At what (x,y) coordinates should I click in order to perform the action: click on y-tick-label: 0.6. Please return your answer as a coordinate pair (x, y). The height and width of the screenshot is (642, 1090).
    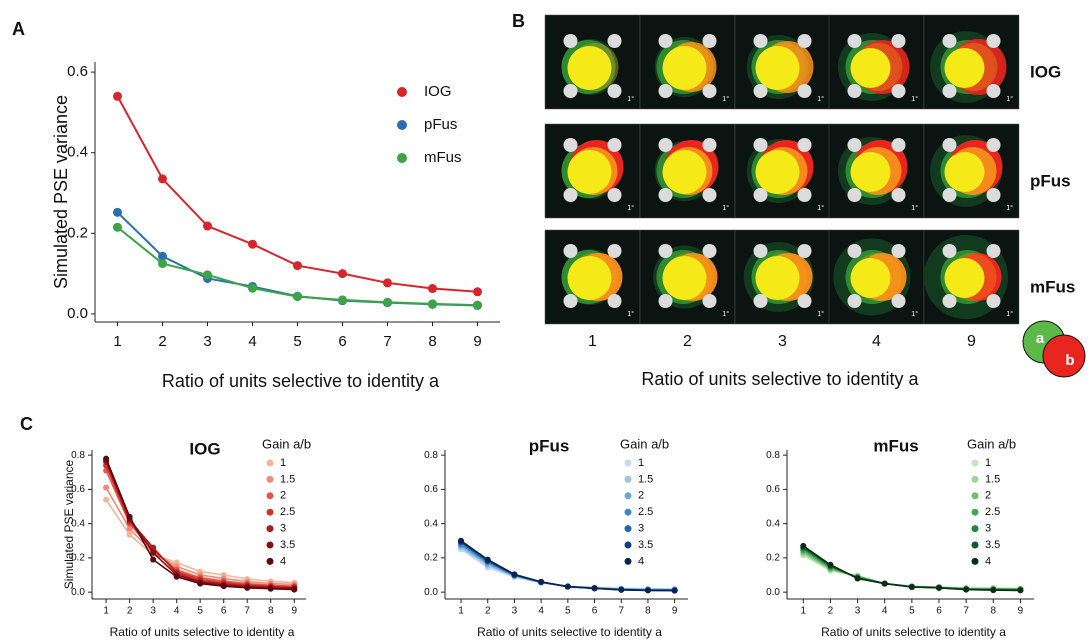
    Looking at the image, I should click on (431, 489).